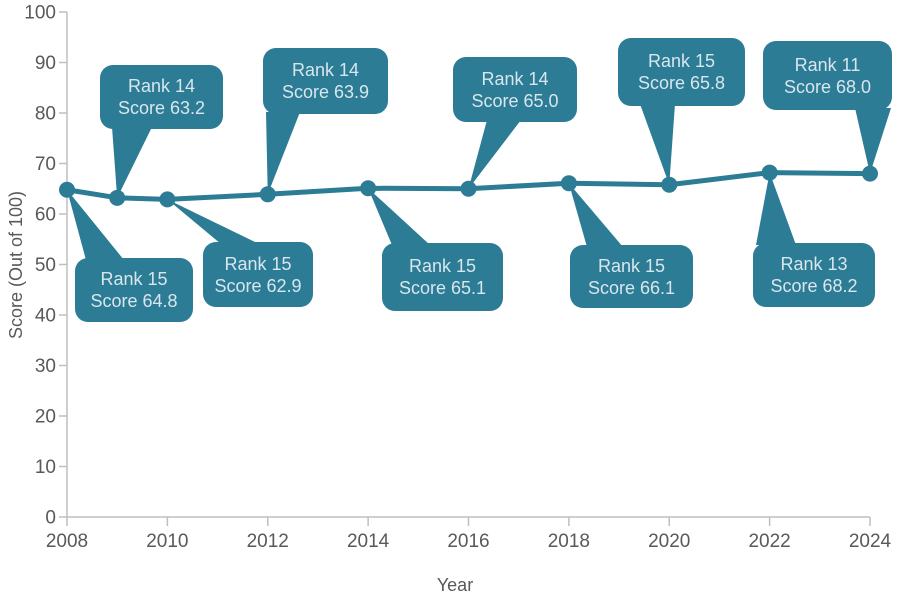  I want to click on callout-tail-2010, so click(213, 221).